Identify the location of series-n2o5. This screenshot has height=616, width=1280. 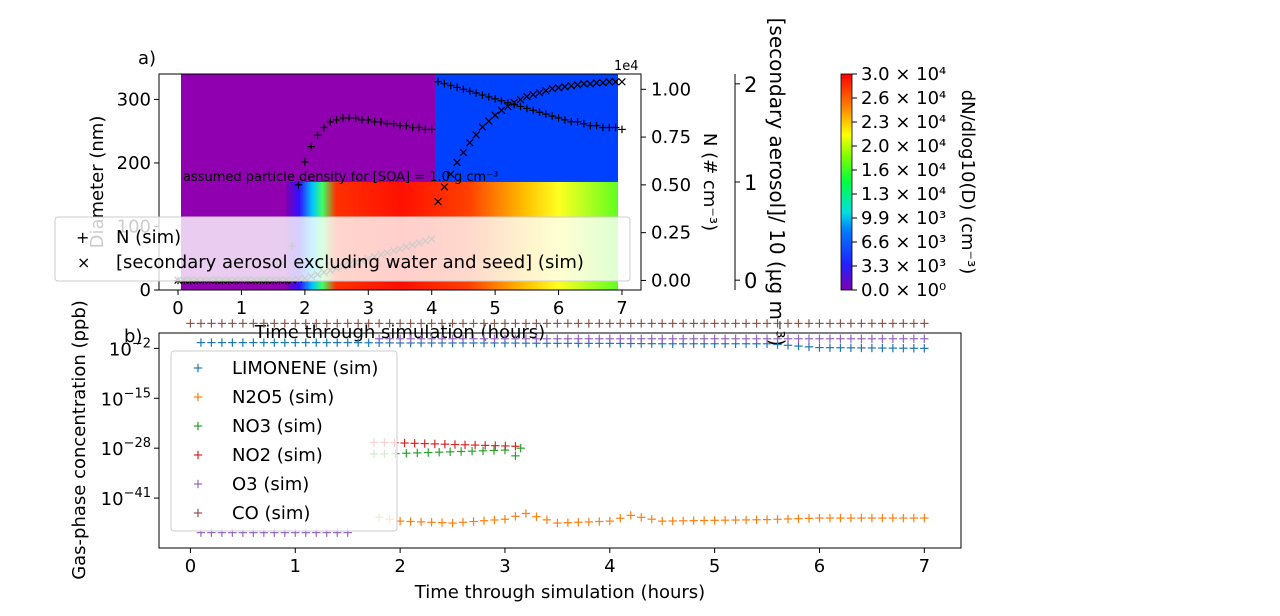
(651, 518).